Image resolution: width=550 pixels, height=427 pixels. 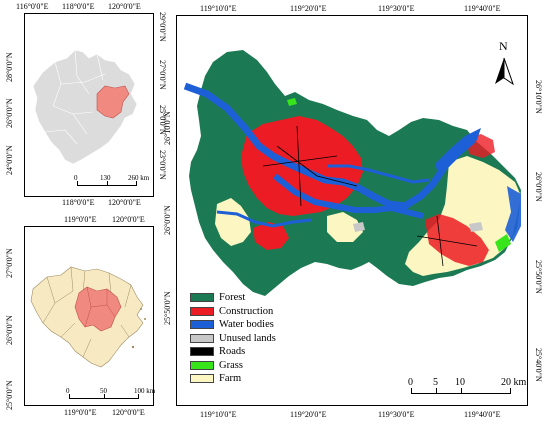 What do you see at coordinates (128, 412) in the screenshot?
I see `inset2-bottom-tick-1: 120°0'0"E` at bounding box center [128, 412].